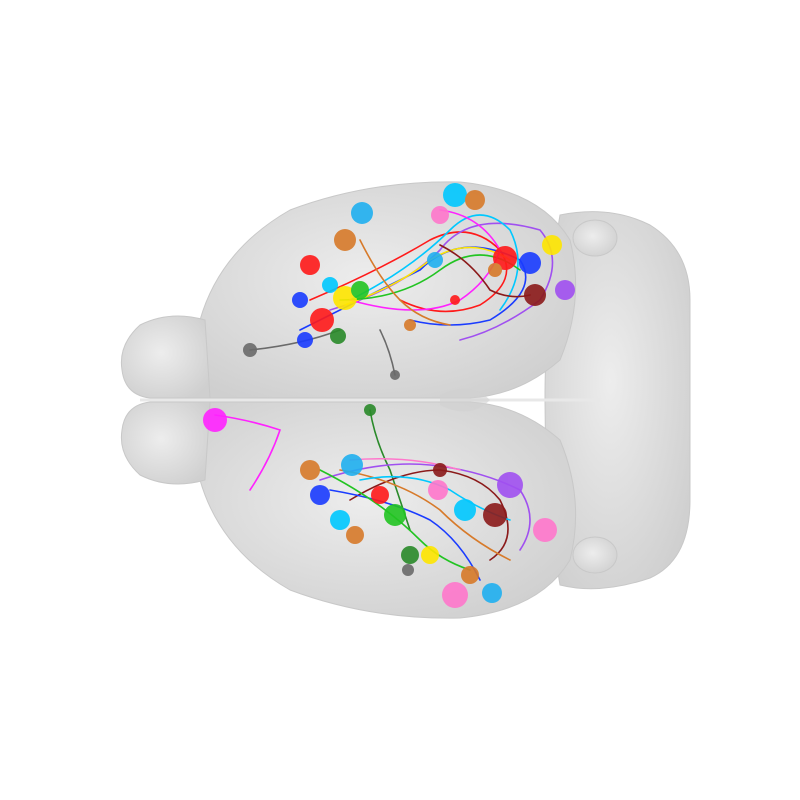 This screenshot has width=800, height=800. Describe the element at coordinates (465, 400) in the screenshot. I see `midline-shade` at that location.